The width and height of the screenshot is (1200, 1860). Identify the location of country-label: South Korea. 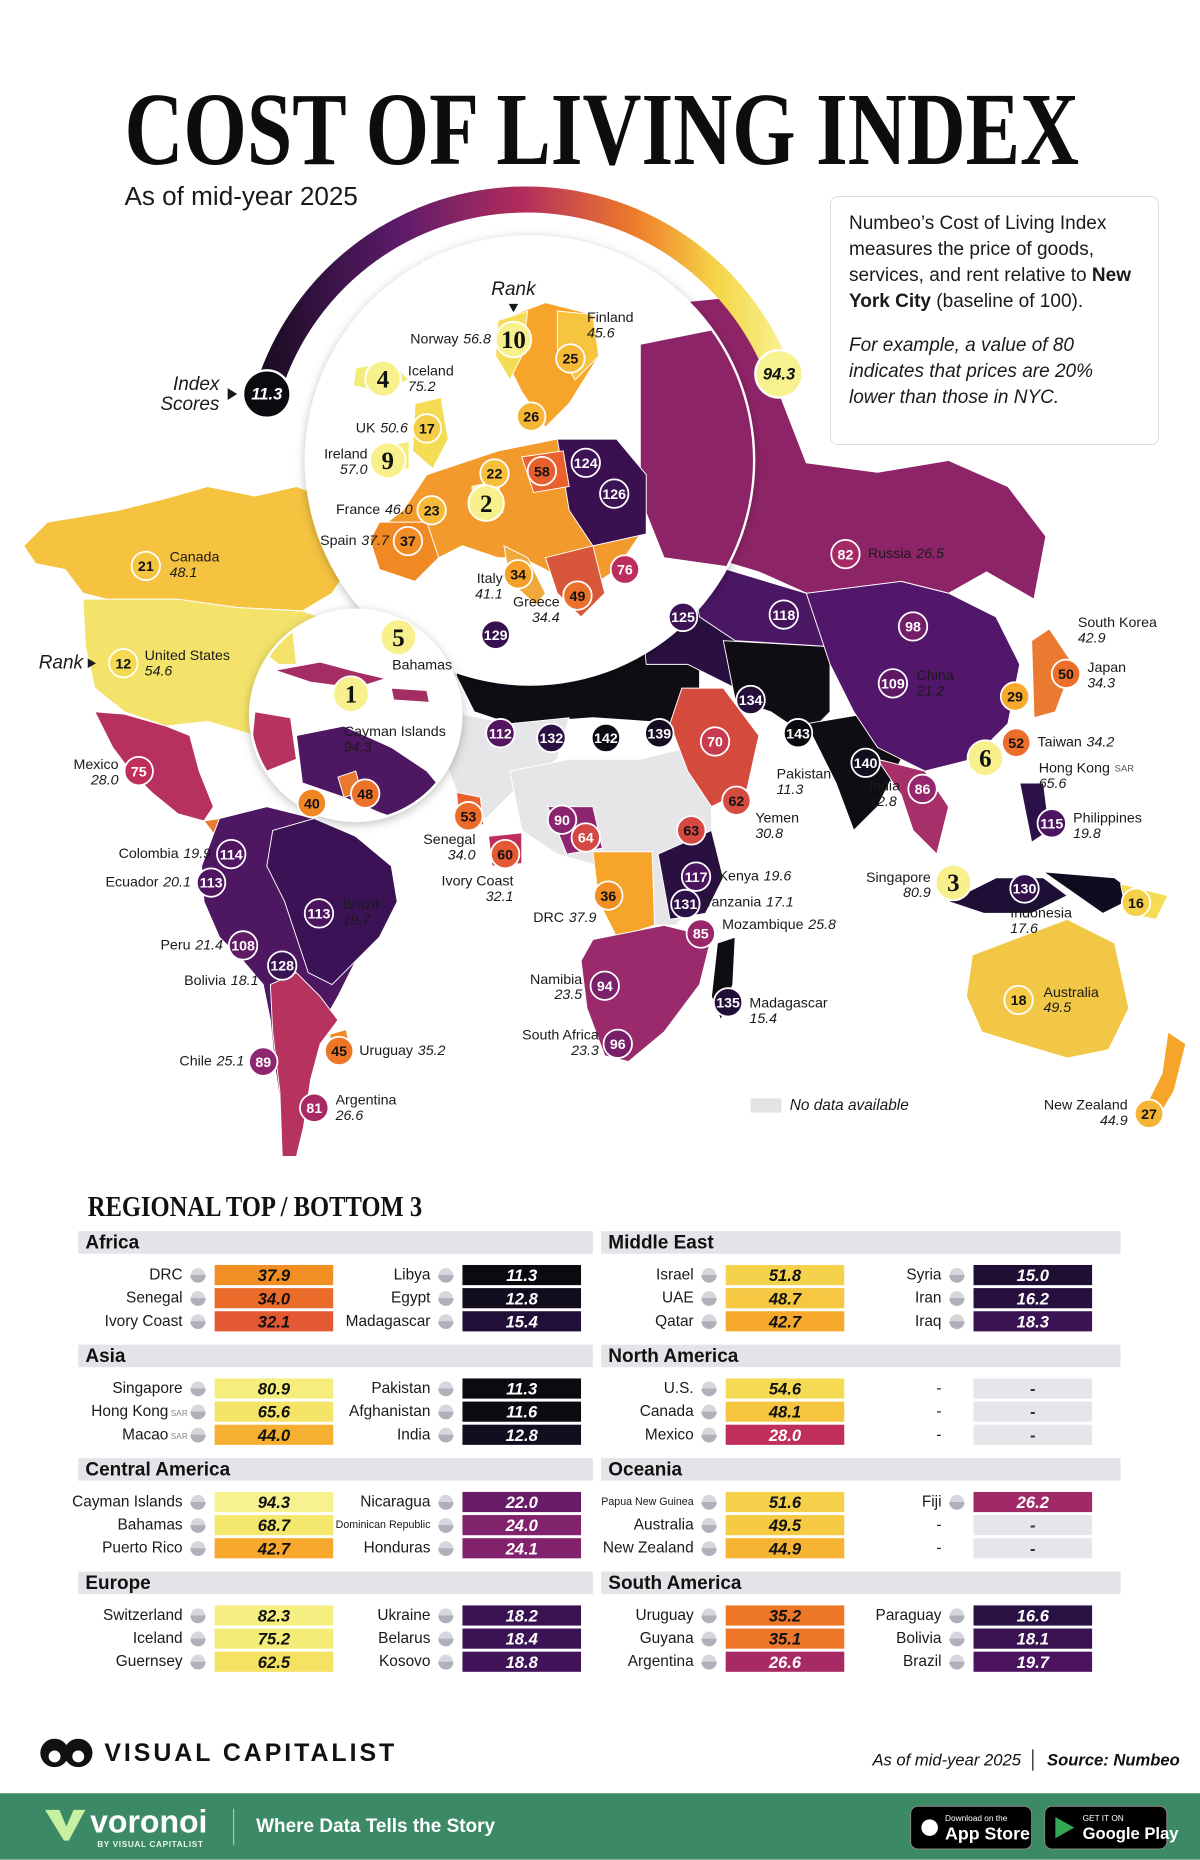
(1117, 623).